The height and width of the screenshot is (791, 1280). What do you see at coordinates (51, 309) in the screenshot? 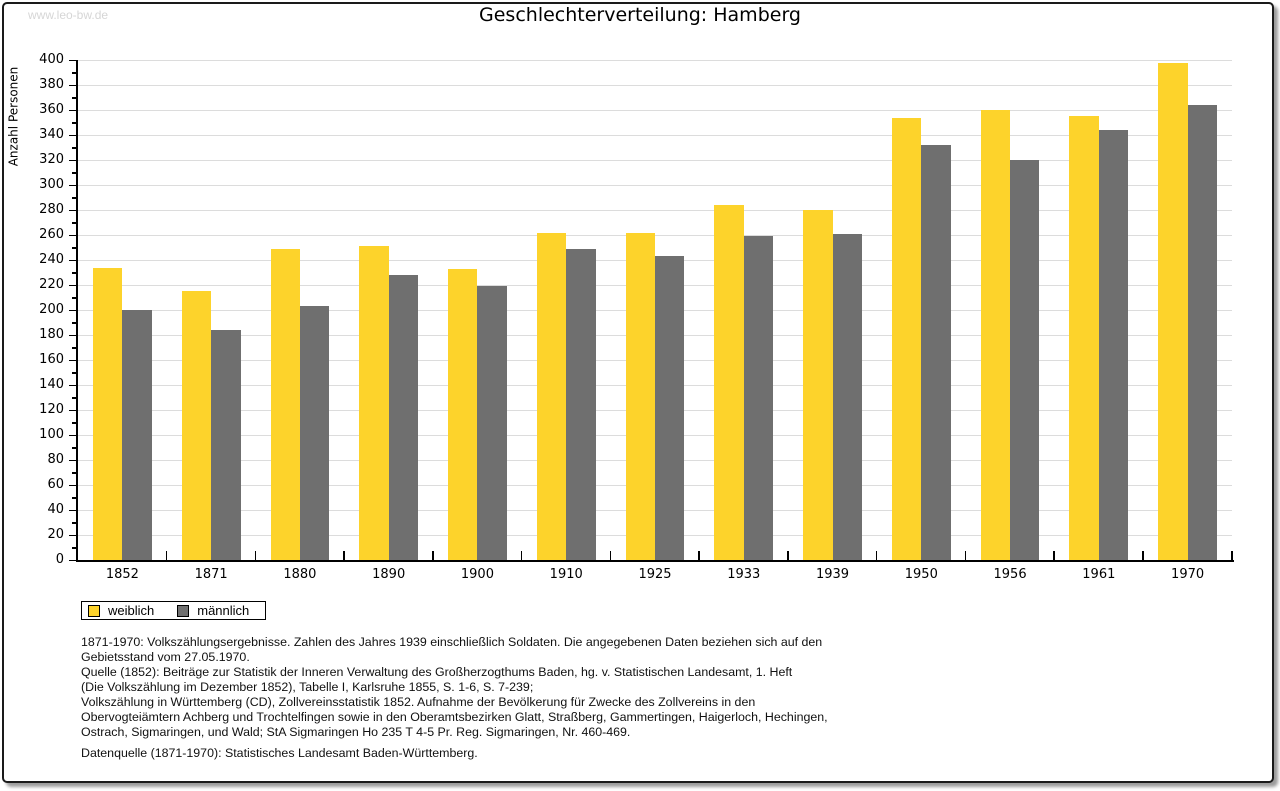
I see `y-tick-label: 200` at bounding box center [51, 309].